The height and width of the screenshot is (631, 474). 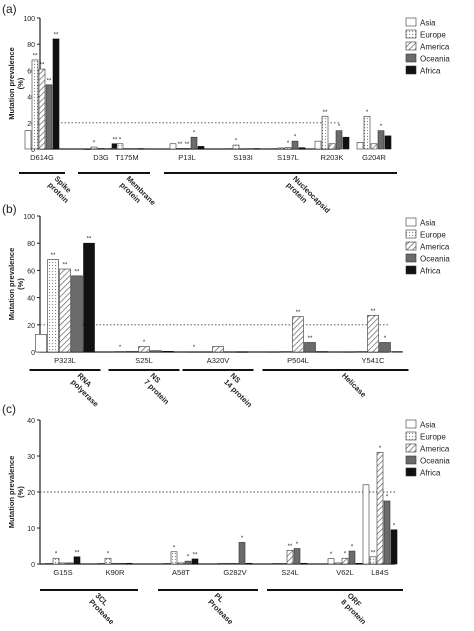 What do you see at coordinates (29, 19) in the screenshot?
I see `y-tick-label: 100` at bounding box center [29, 19].